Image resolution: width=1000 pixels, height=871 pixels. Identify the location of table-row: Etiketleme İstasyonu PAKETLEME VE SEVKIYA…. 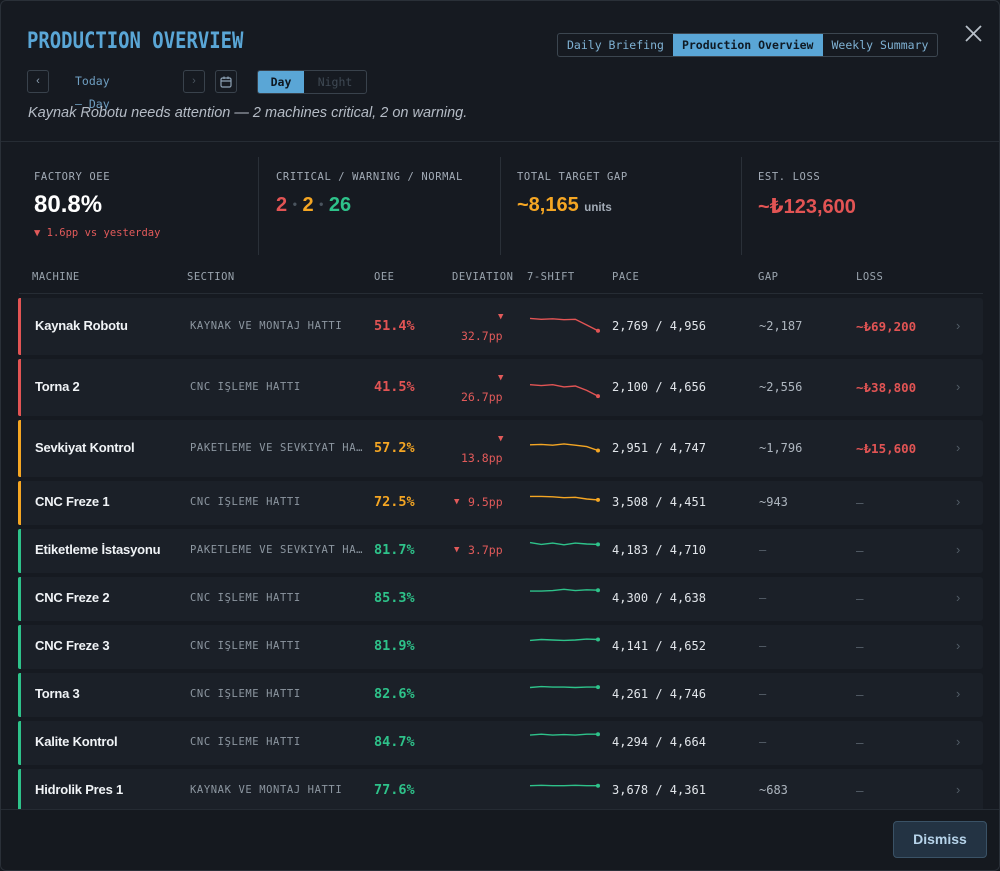
(500, 551).